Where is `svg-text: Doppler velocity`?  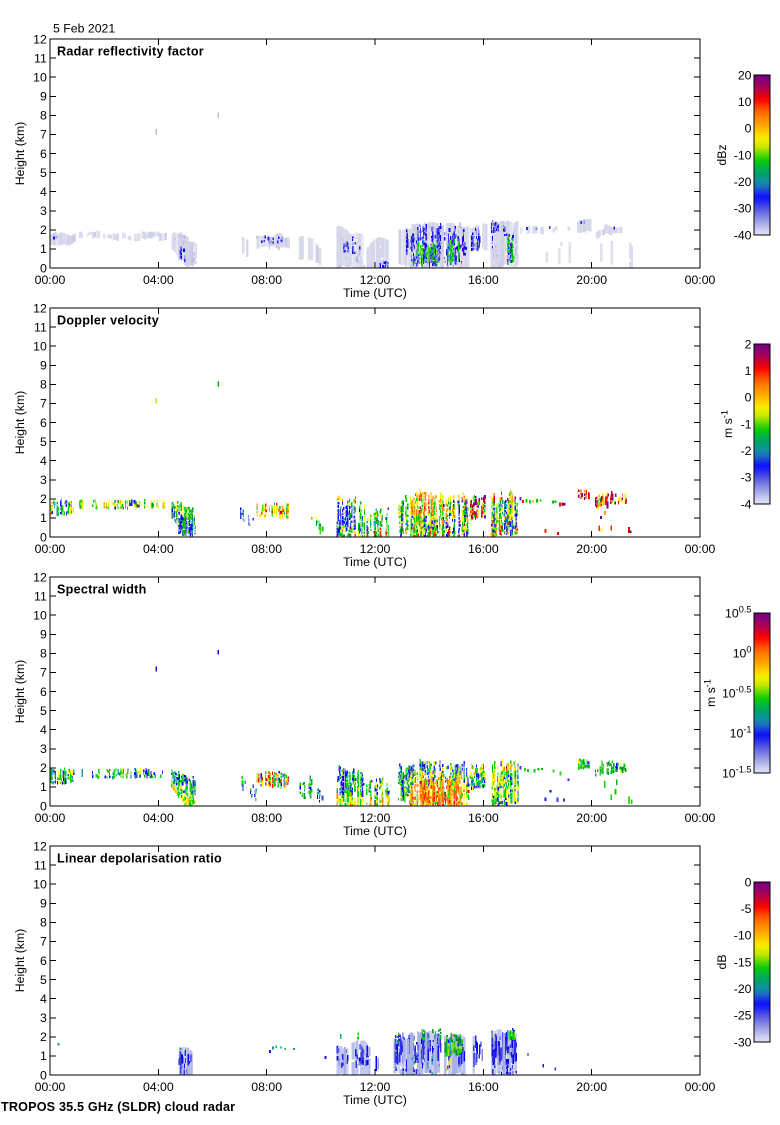 svg-text: Doppler velocity is located at coordinates (108, 321).